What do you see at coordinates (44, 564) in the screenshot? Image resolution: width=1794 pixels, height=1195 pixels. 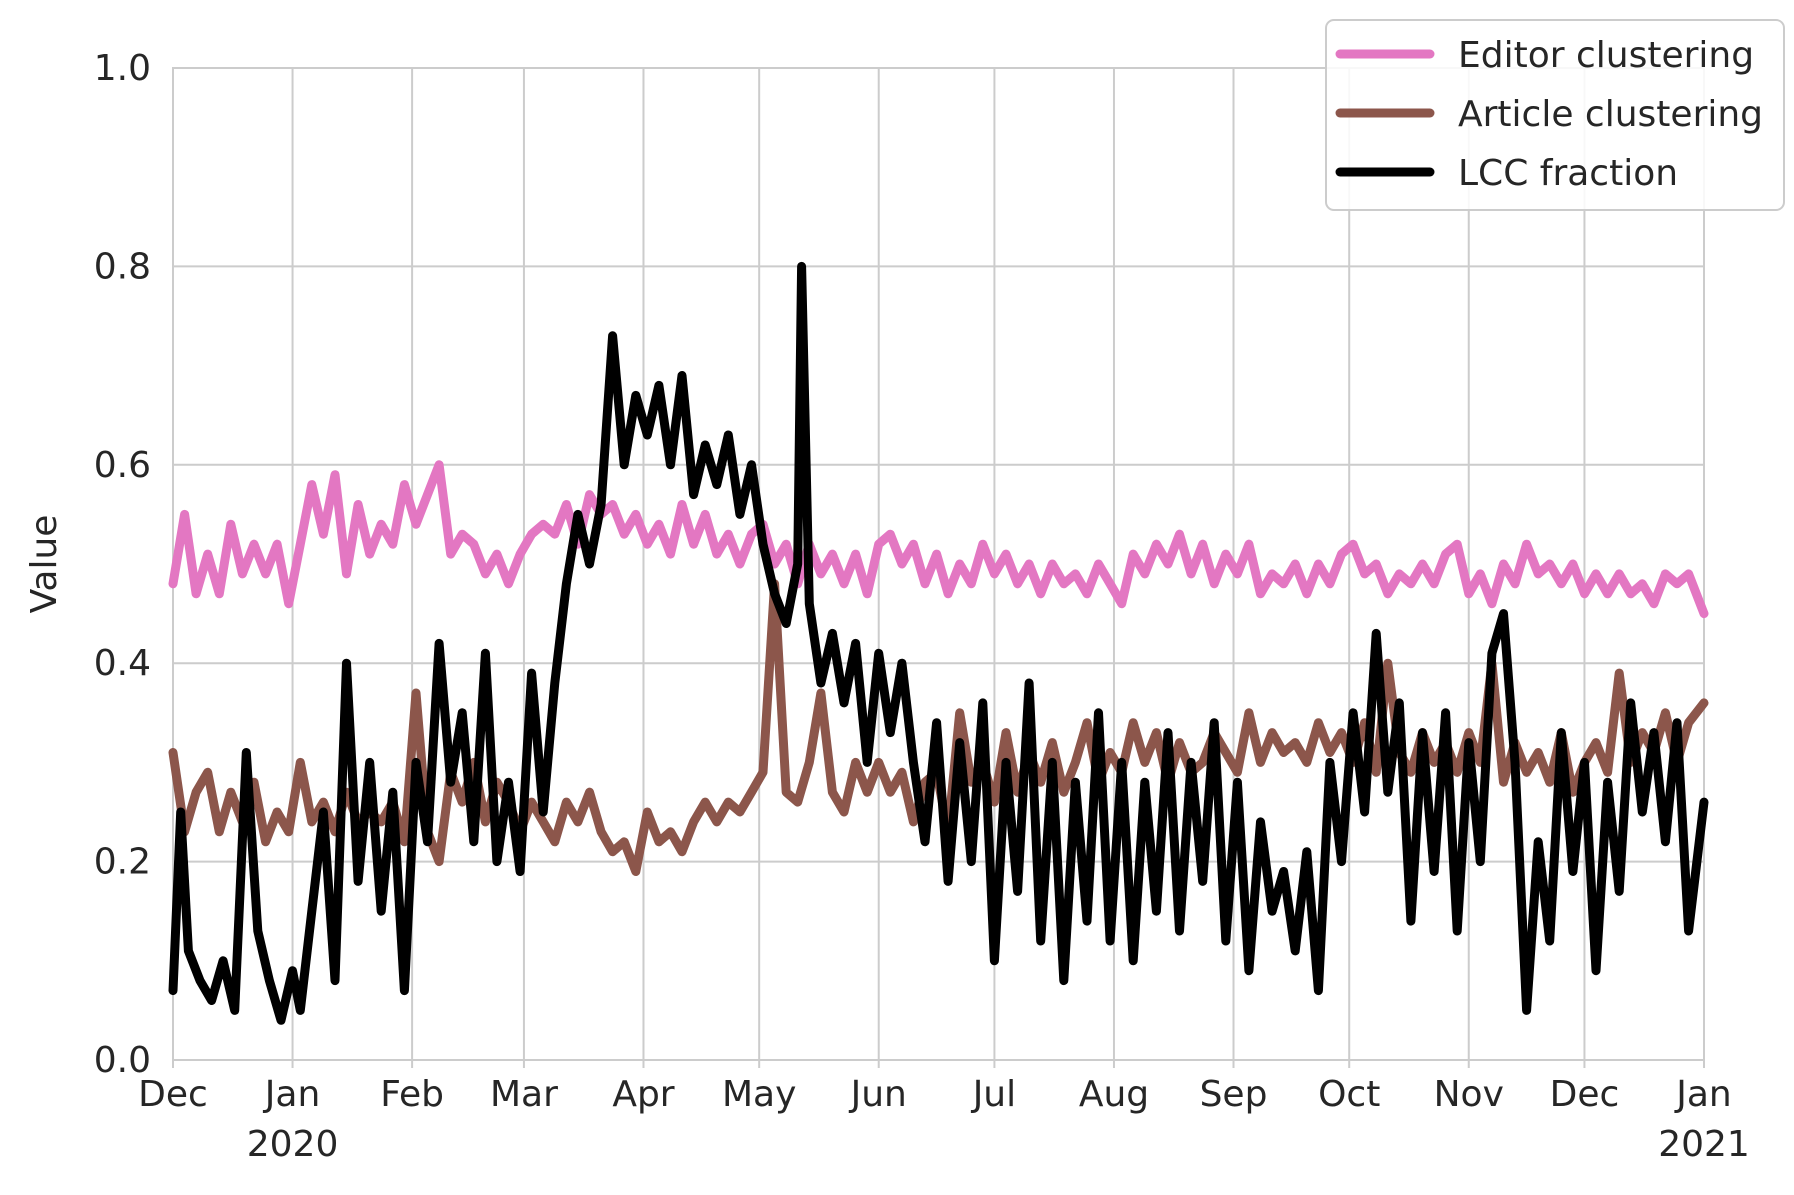 I see `y-axis-title: Value` at bounding box center [44, 564].